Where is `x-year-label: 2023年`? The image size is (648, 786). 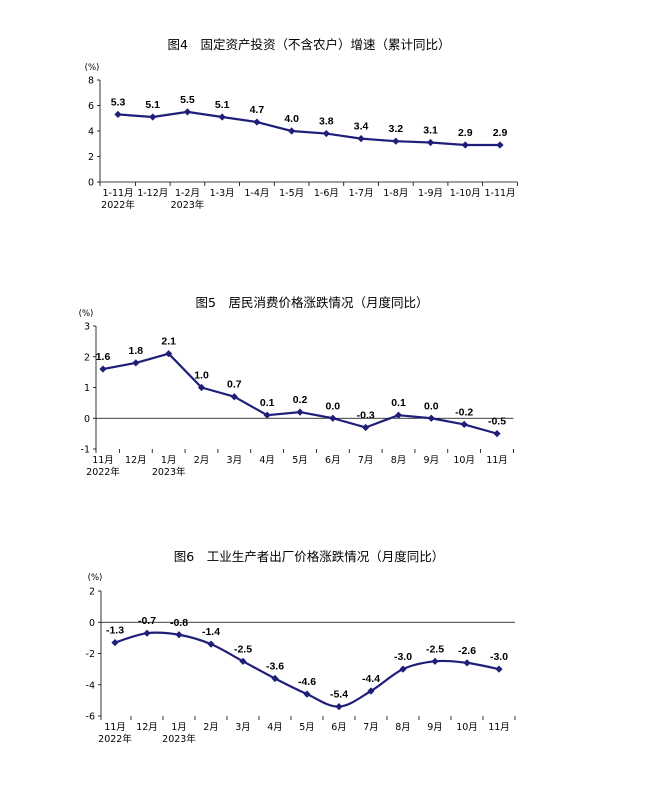 x-year-label: 2023年 is located at coordinates (188, 205).